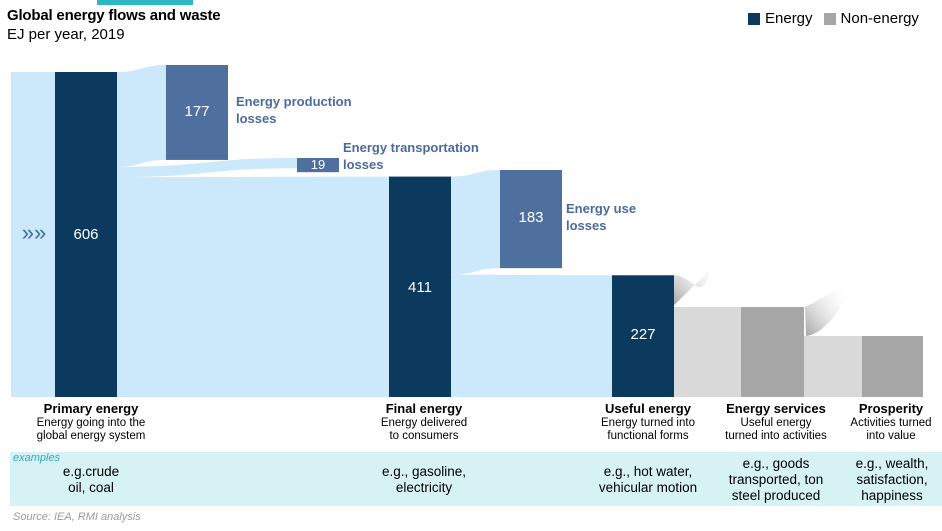 Image resolution: width=942 pixels, height=531 pixels. I want to click on stage-primary-desc-1: Energy going into the, so click(91, 422).